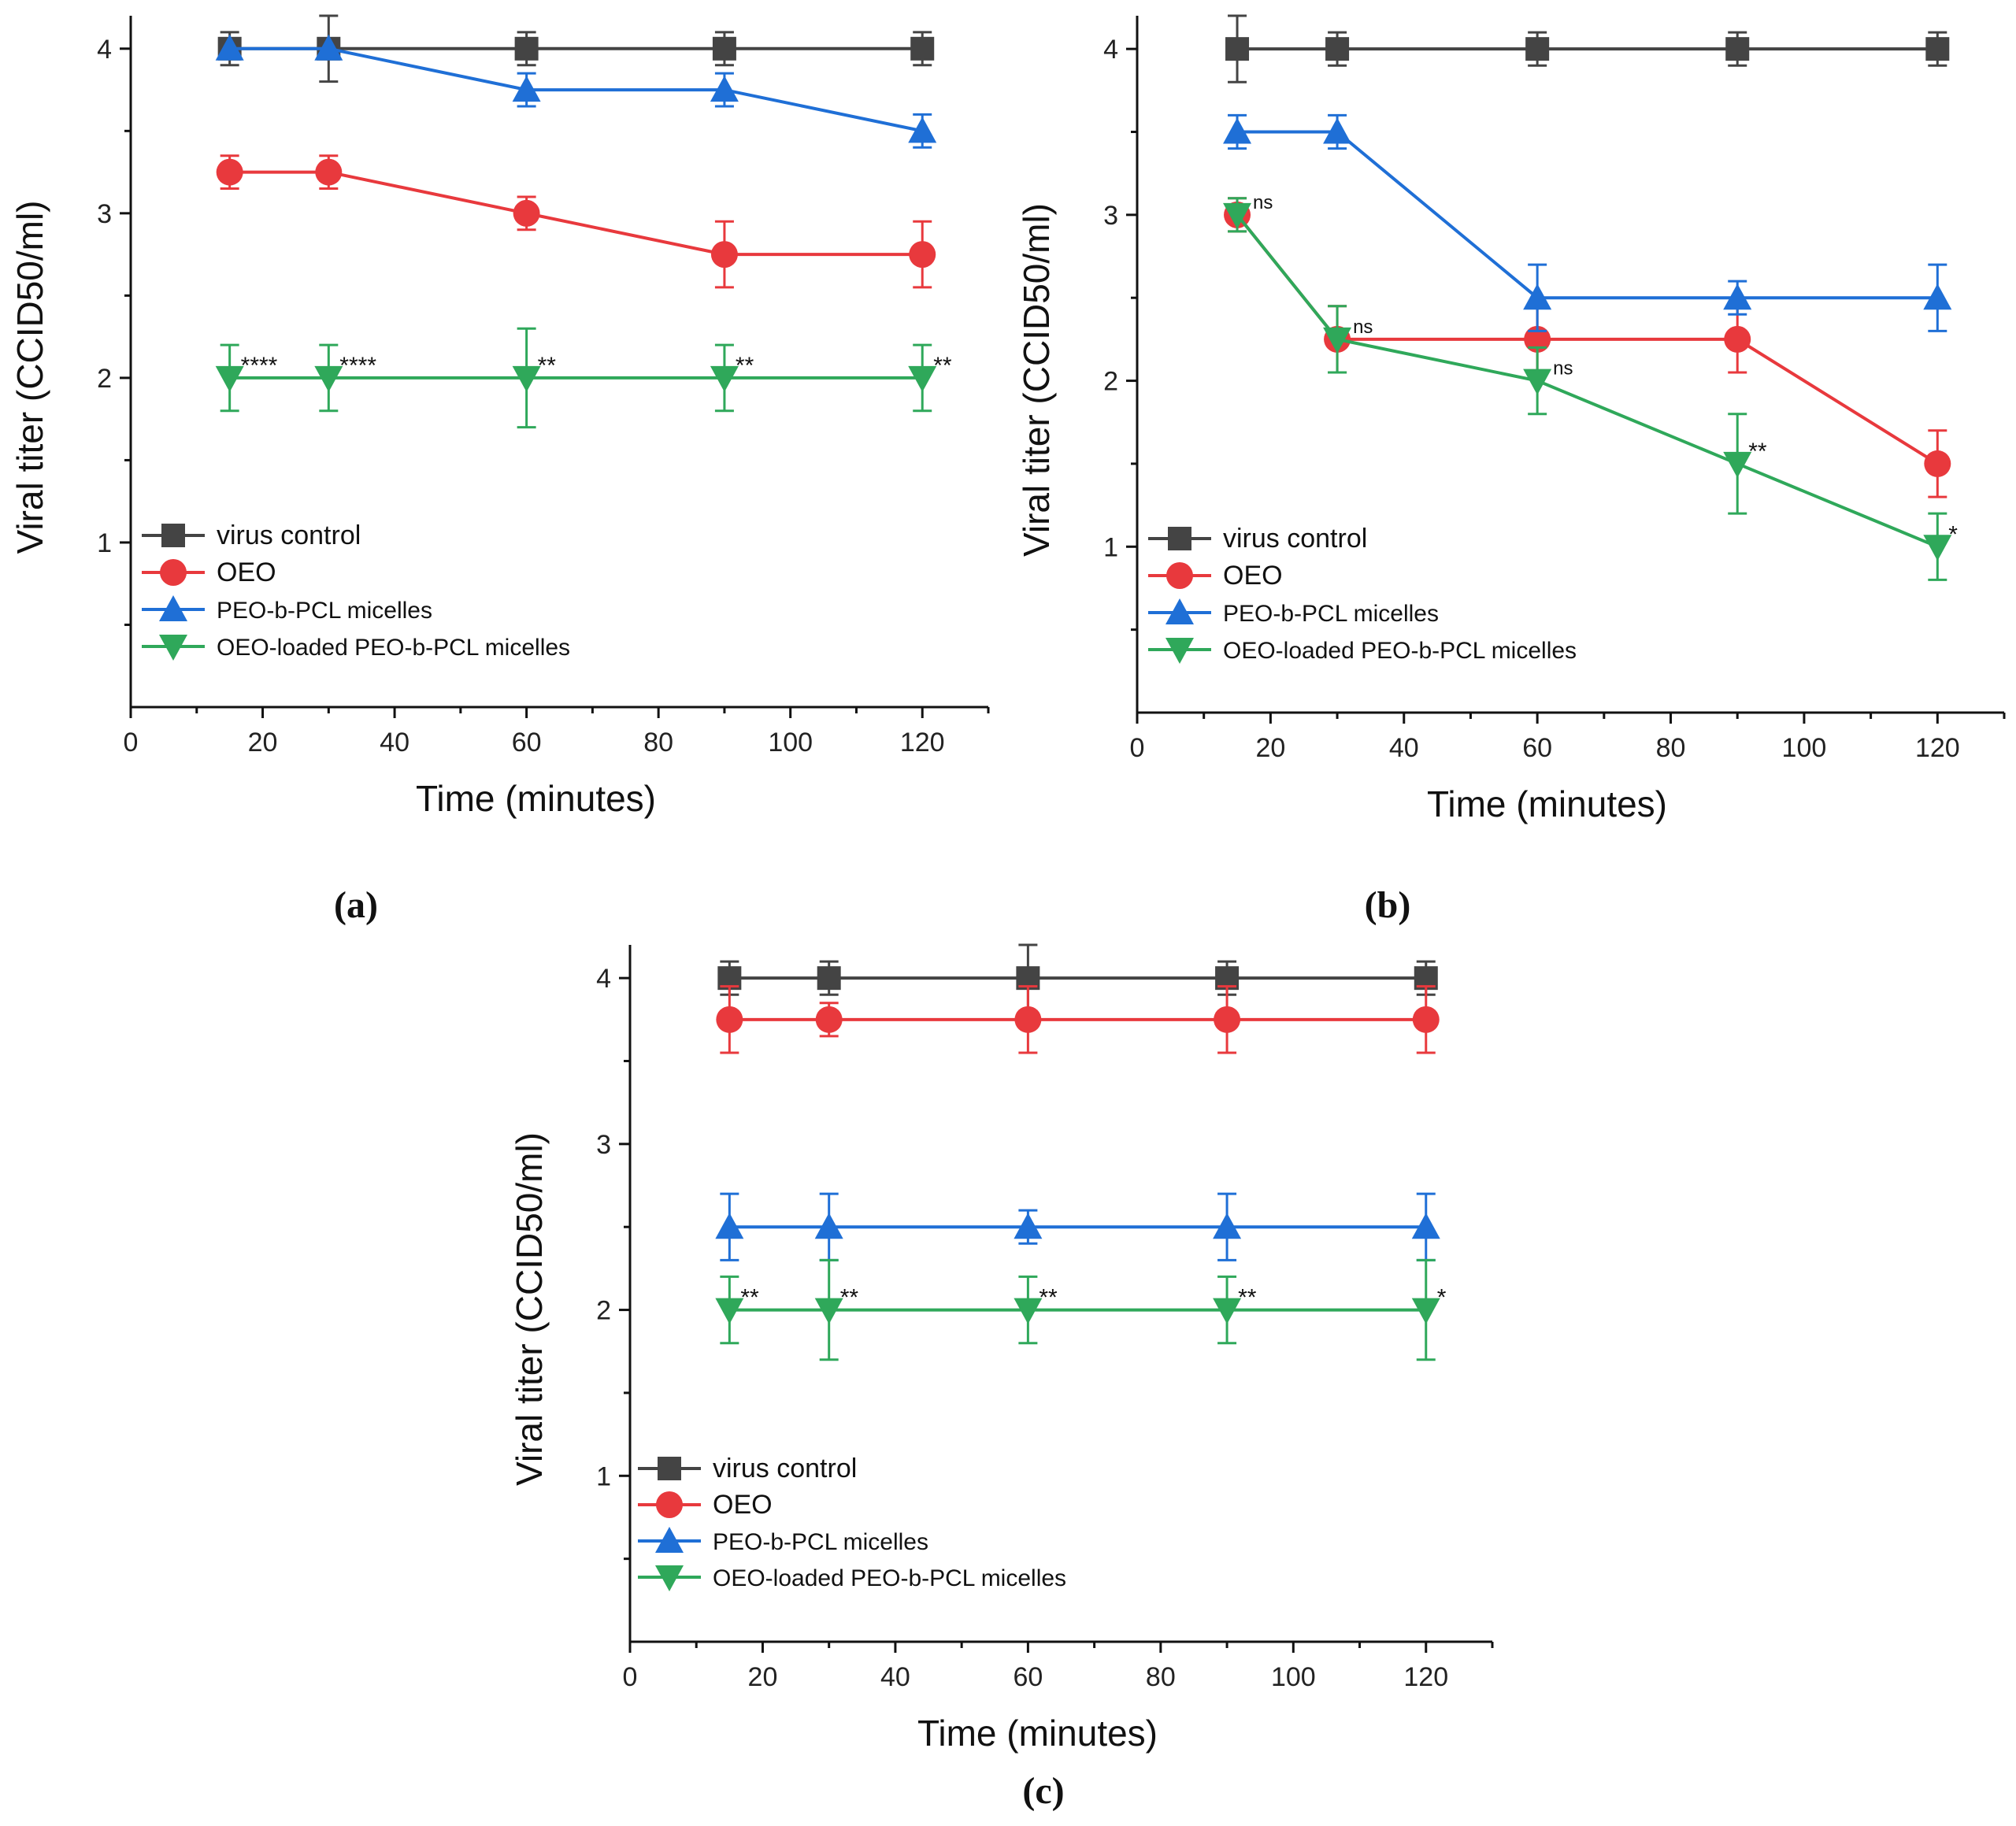 This screenshot has width=2016, height=1826. I want to click on legend-label: OEO-loaded PEO-b-PCL micelles, so click(1400, 651).